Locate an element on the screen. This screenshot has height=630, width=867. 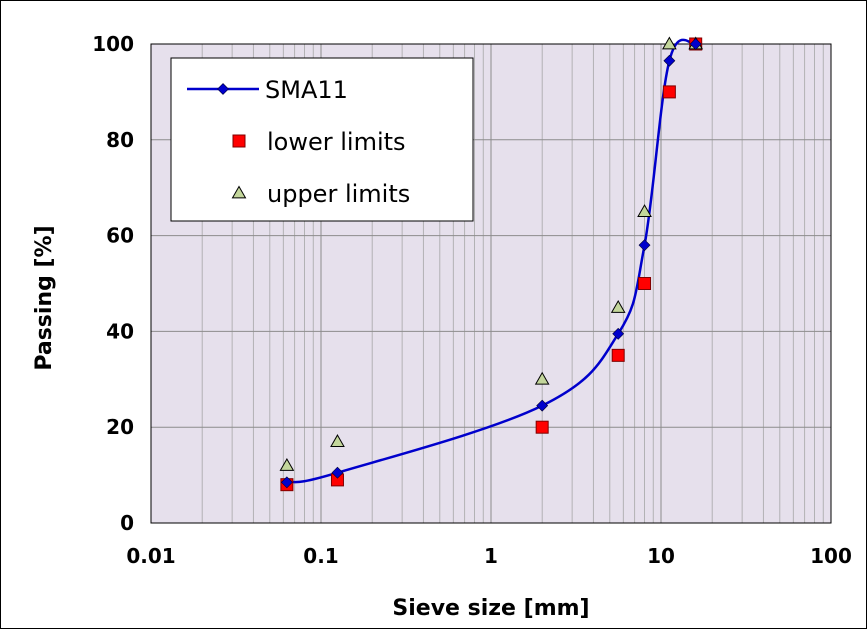
legend-sma11-label: SMA11 is located at coordinates (306, 90).